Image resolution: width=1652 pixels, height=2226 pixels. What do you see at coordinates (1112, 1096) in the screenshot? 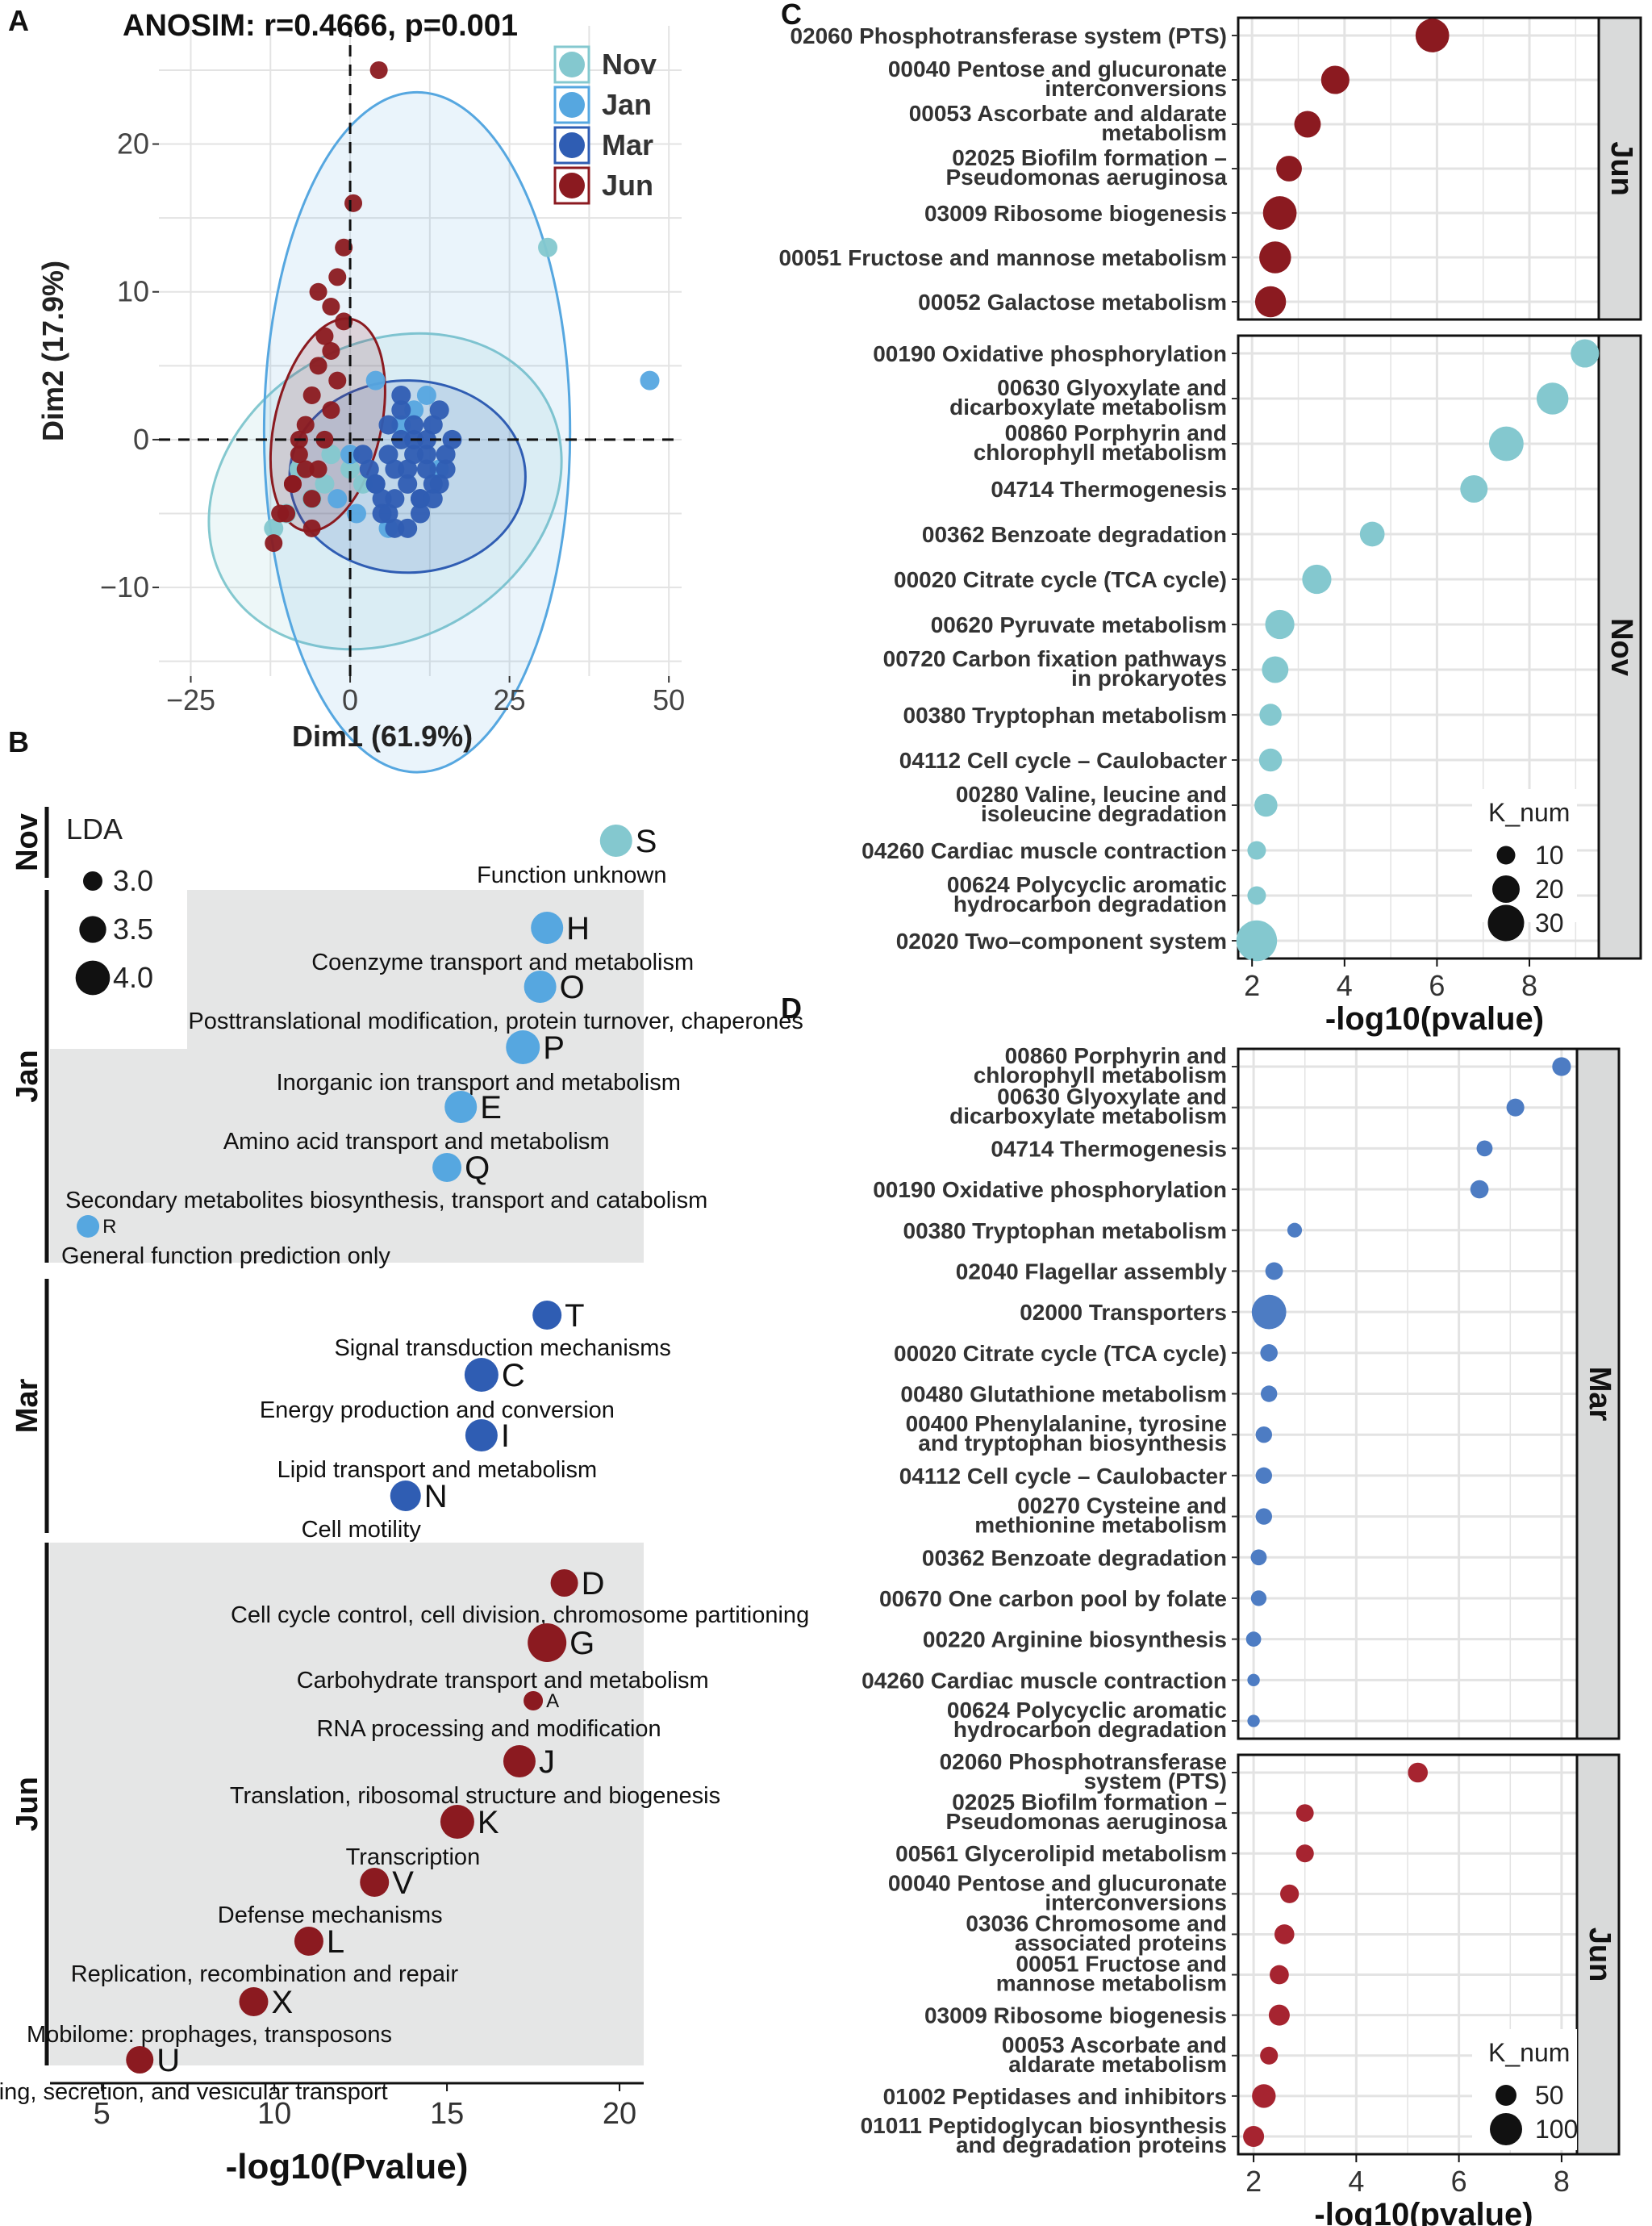
I see `pathway-label: 00630 Glyoxylate and` at bounding box center [1112, 1096].